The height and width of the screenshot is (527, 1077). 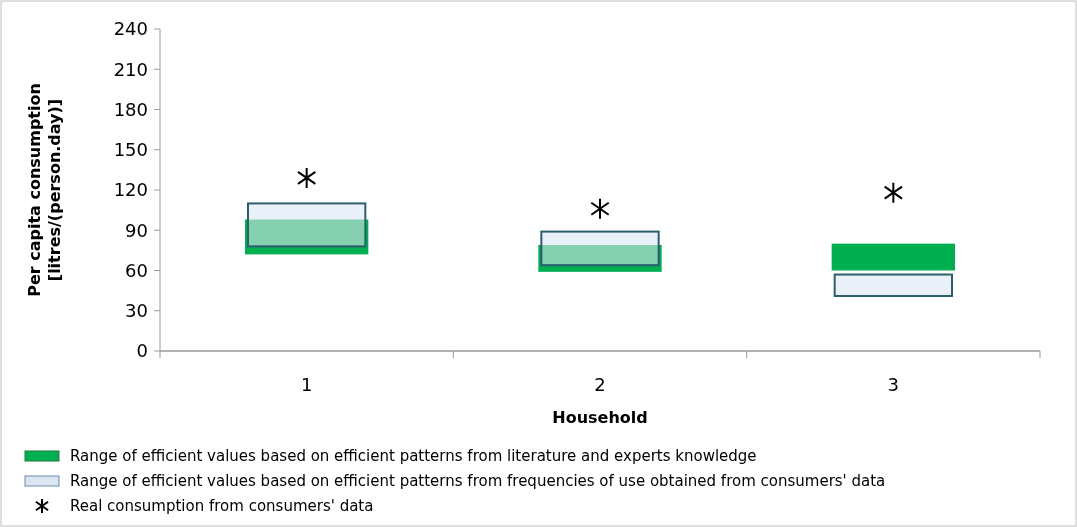 What do you see at coordinates (142, 351) in the screenshot?
I see `y-tick-label: 0` at bounding box center [142, 351].